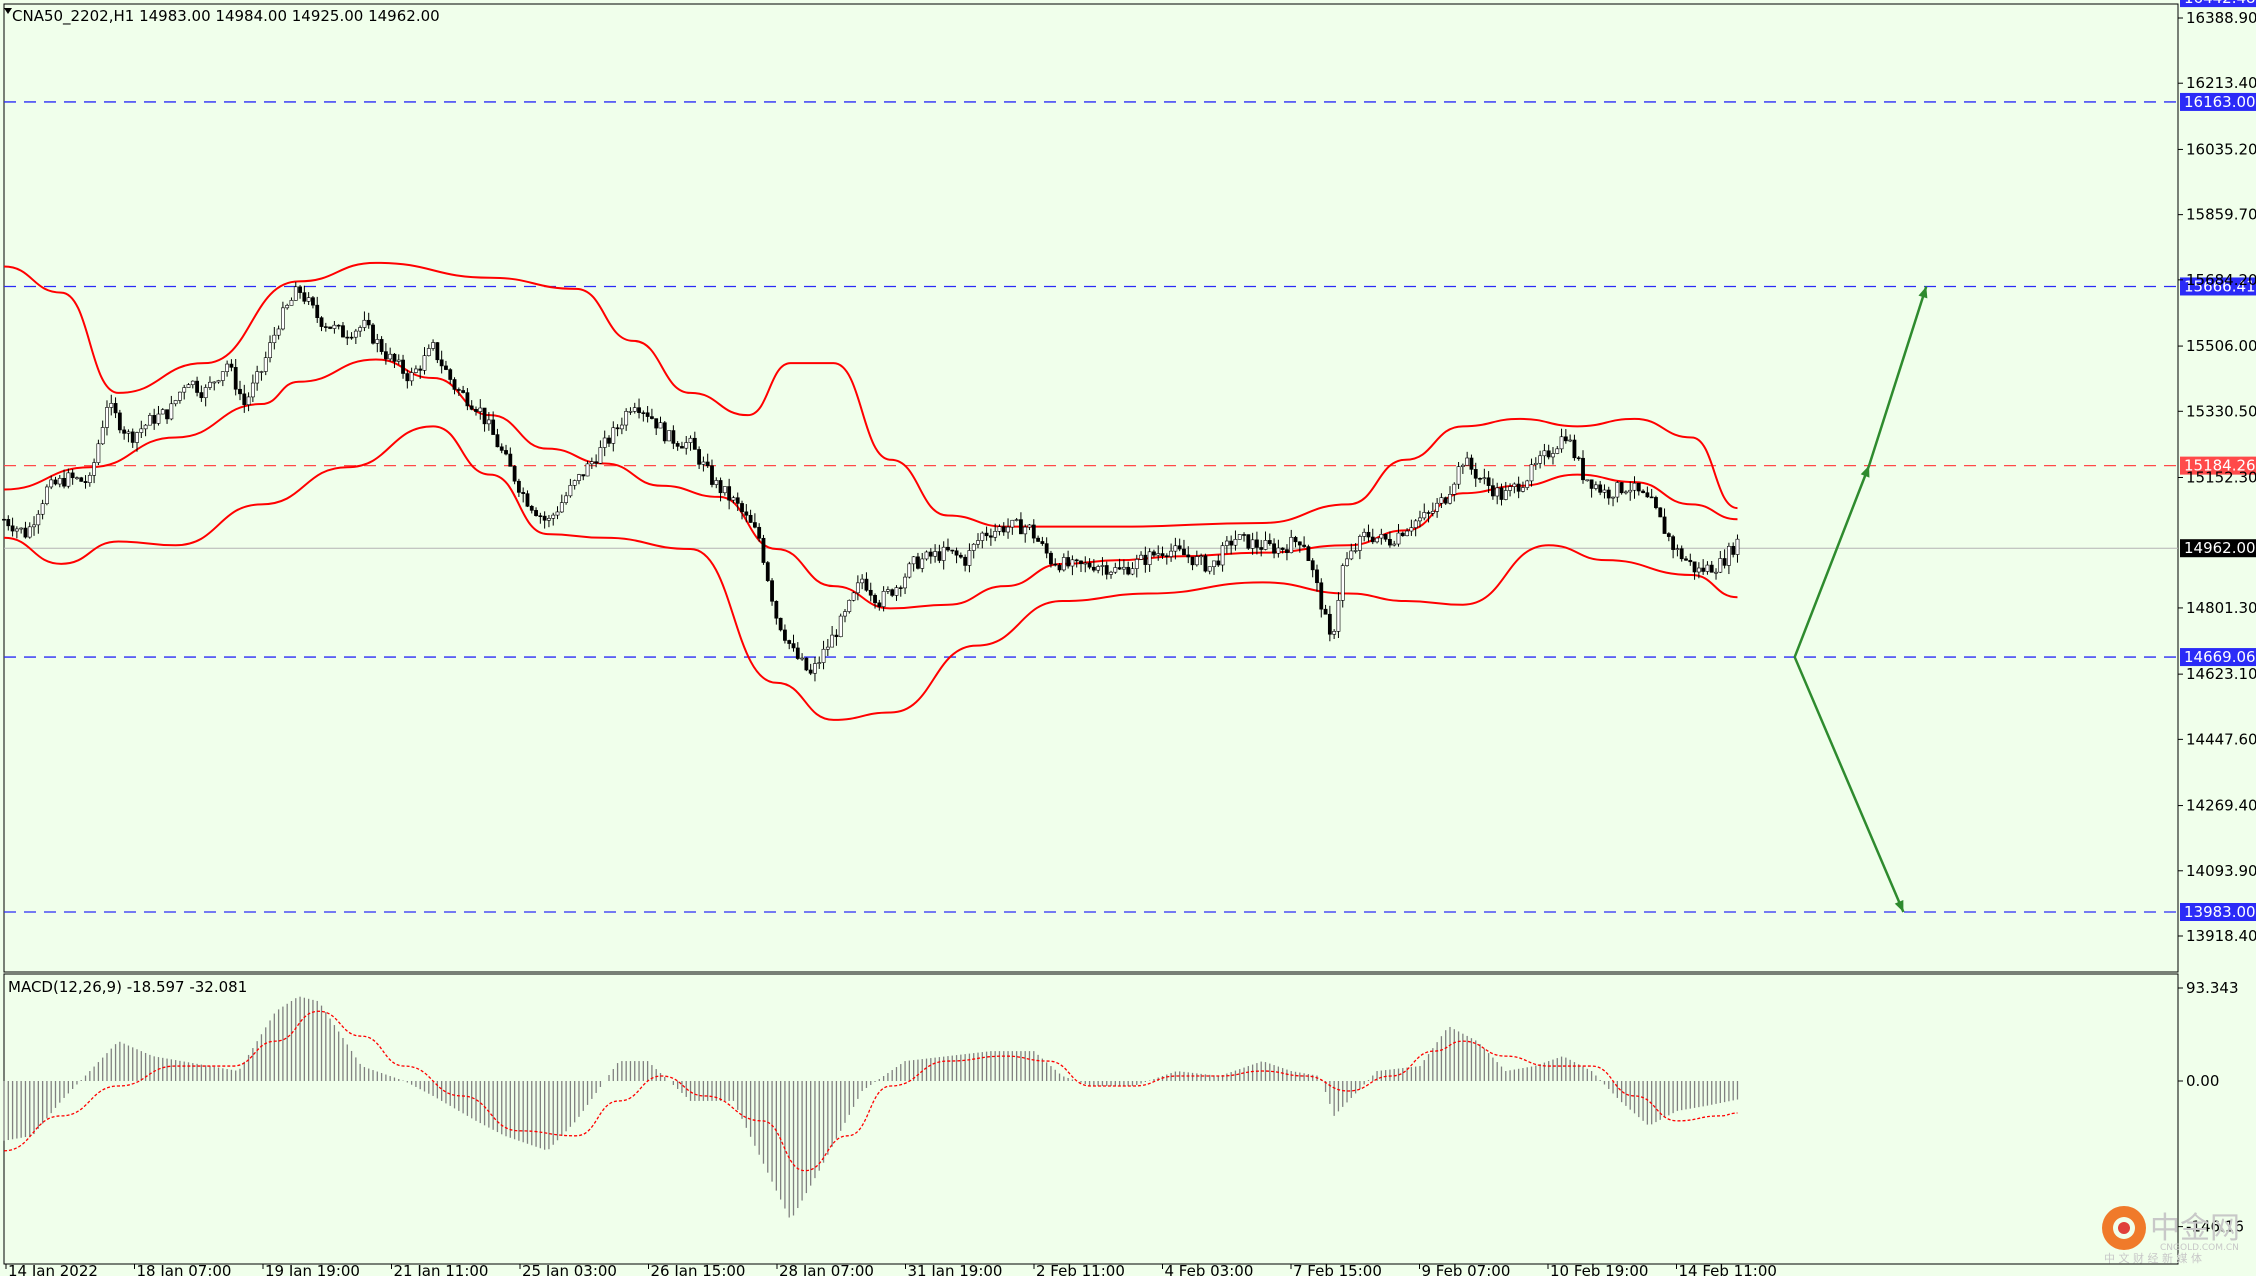 Image resolution: width=2256 pixels, height=1276 pixels. What do you see at coordinates (2221, 280) in the screenshot?
I see `price-tick-label: 15684.20` at bounding box center [2221, 280].